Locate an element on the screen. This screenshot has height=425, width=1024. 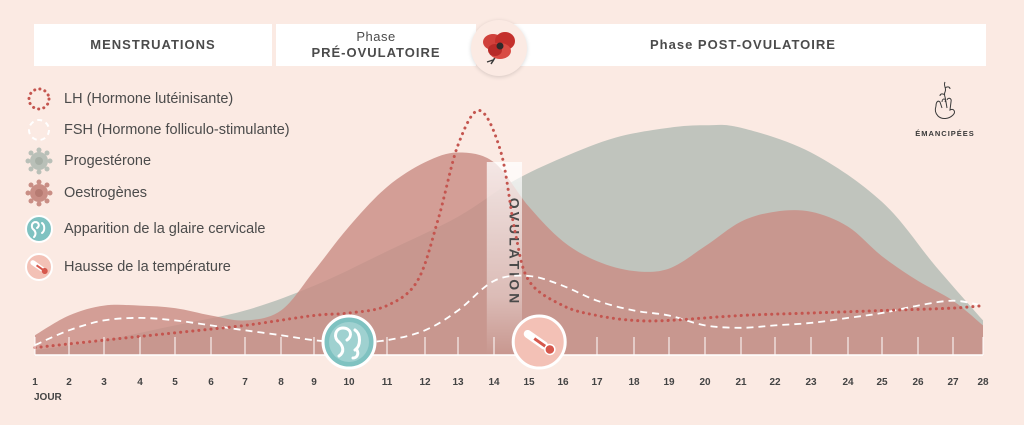
x-tick-label: 13 is located at coordinates (458, 382).